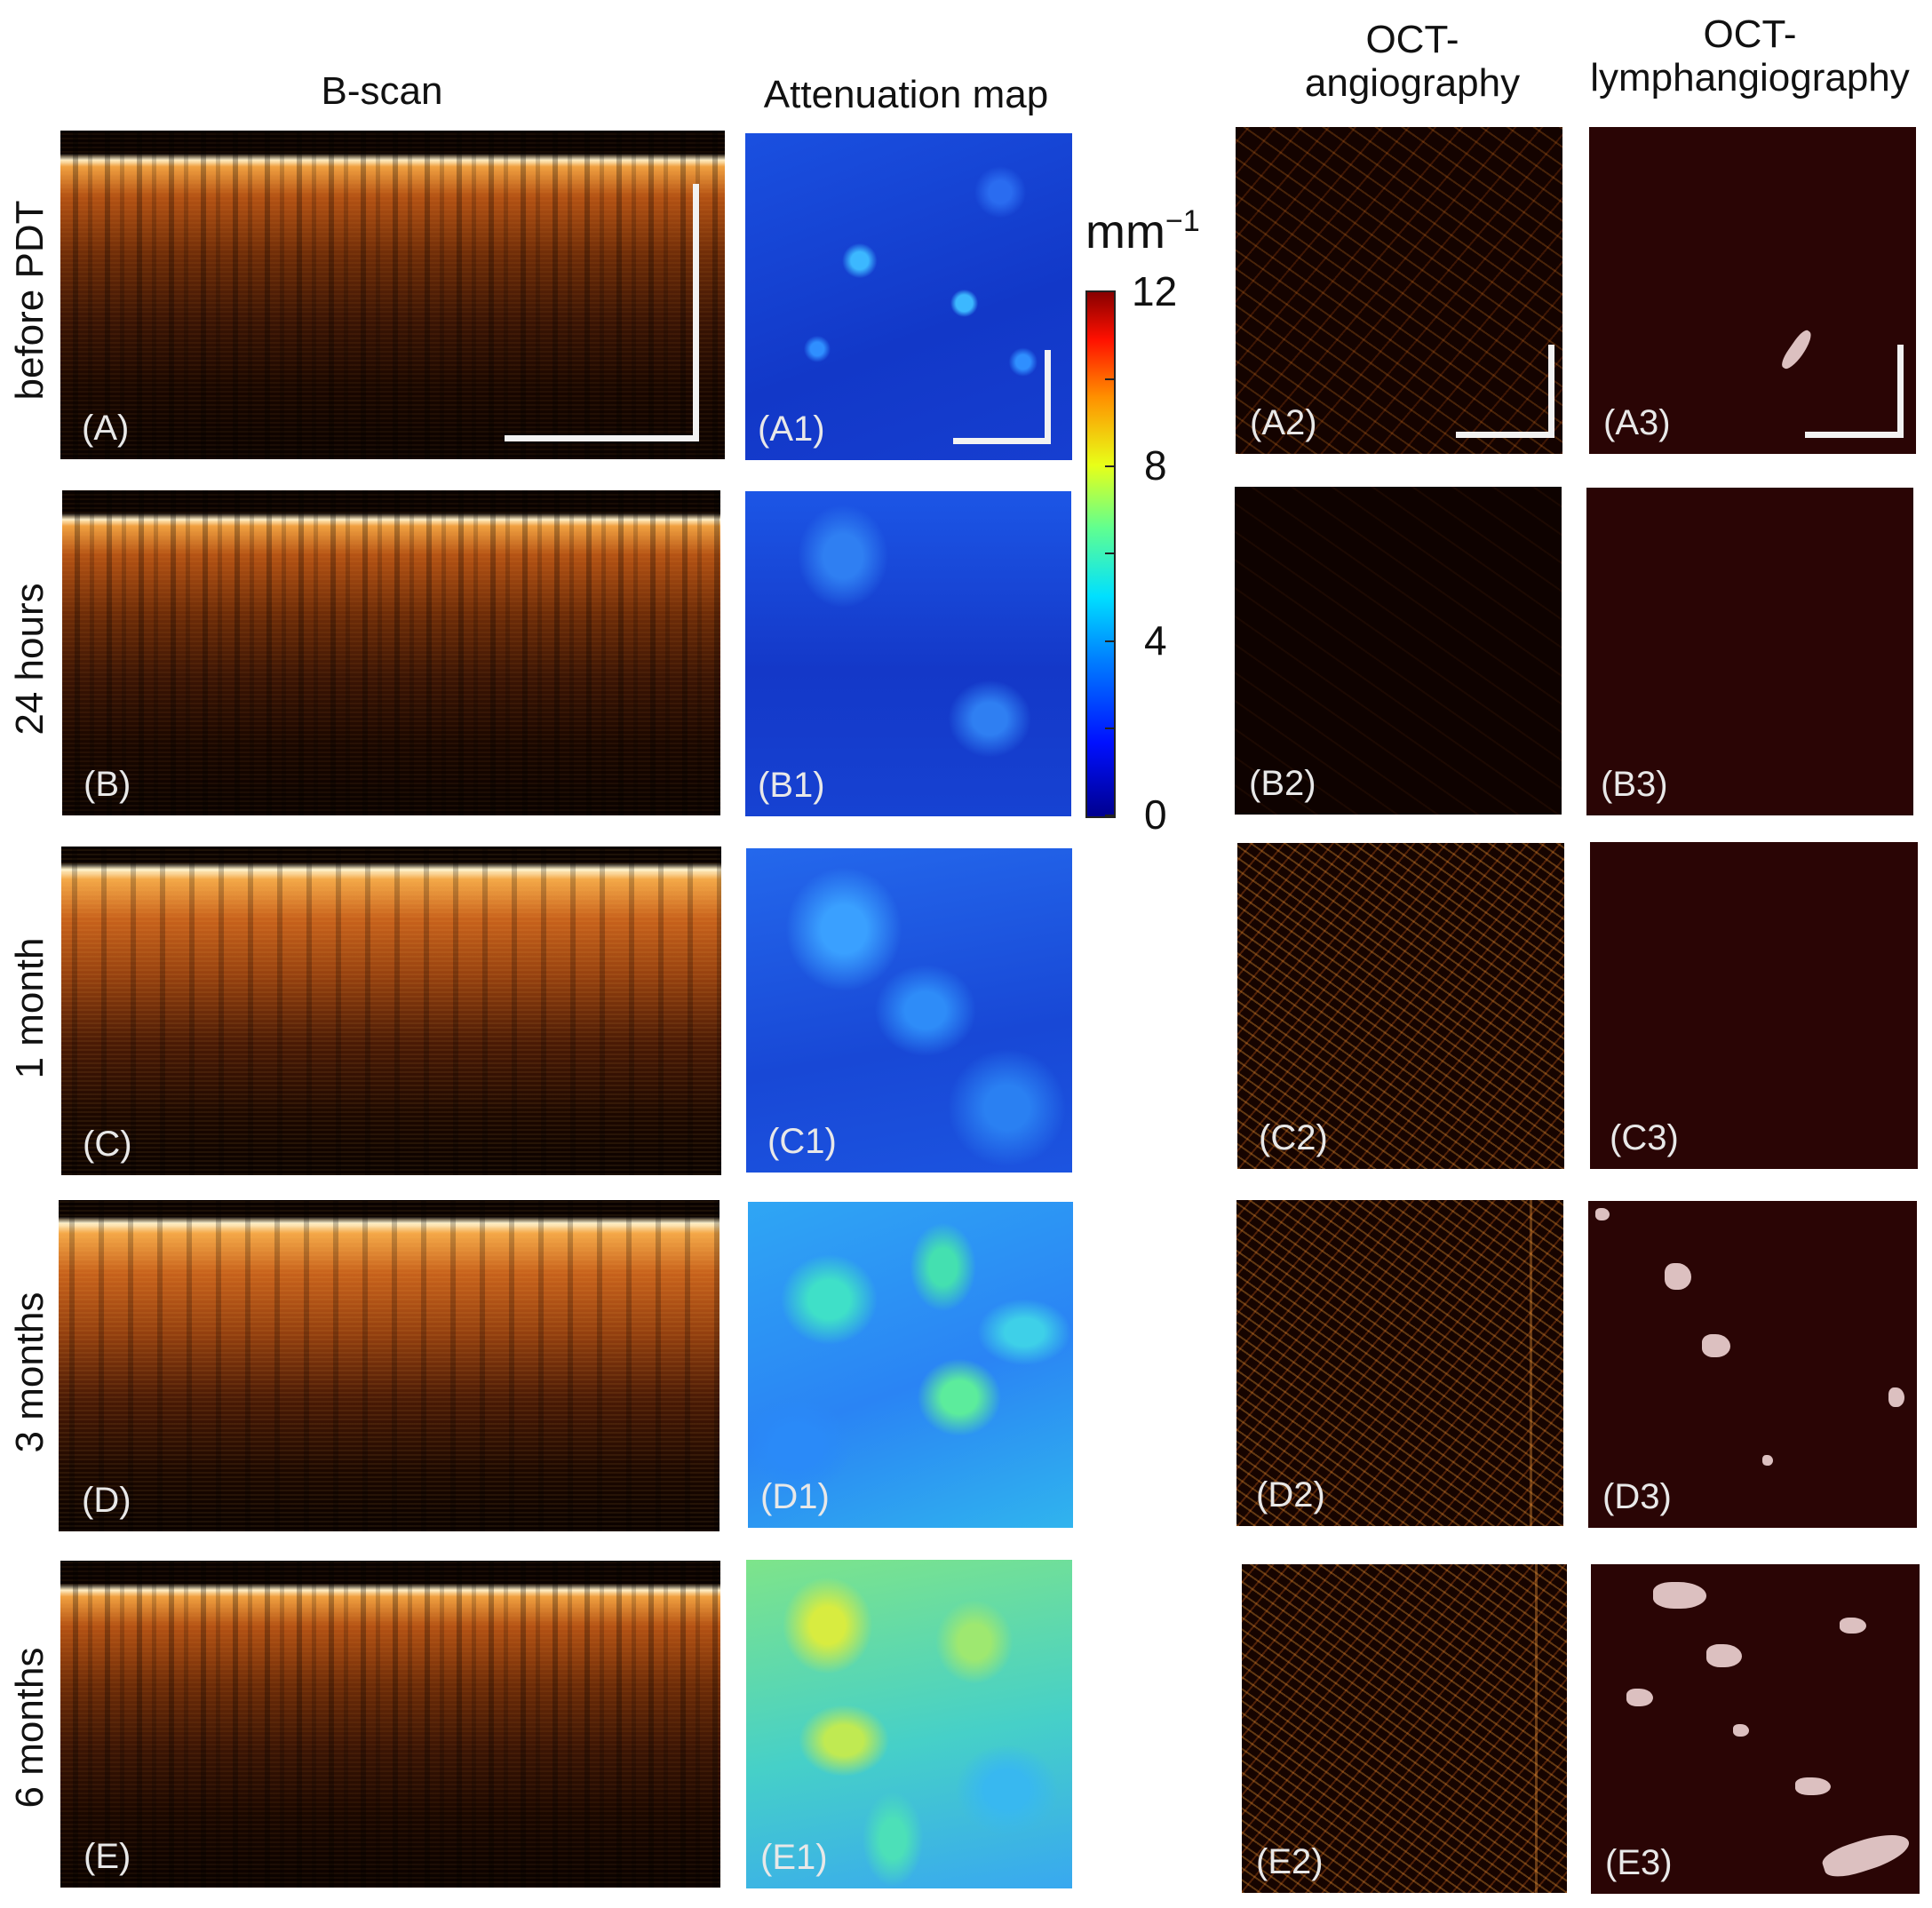 This screenshot has height=1908, width=1932. Describe the element at coordinates (1412, 39) in the screenshot. I see `column-title-angiography-line1: OCT-` at that location.